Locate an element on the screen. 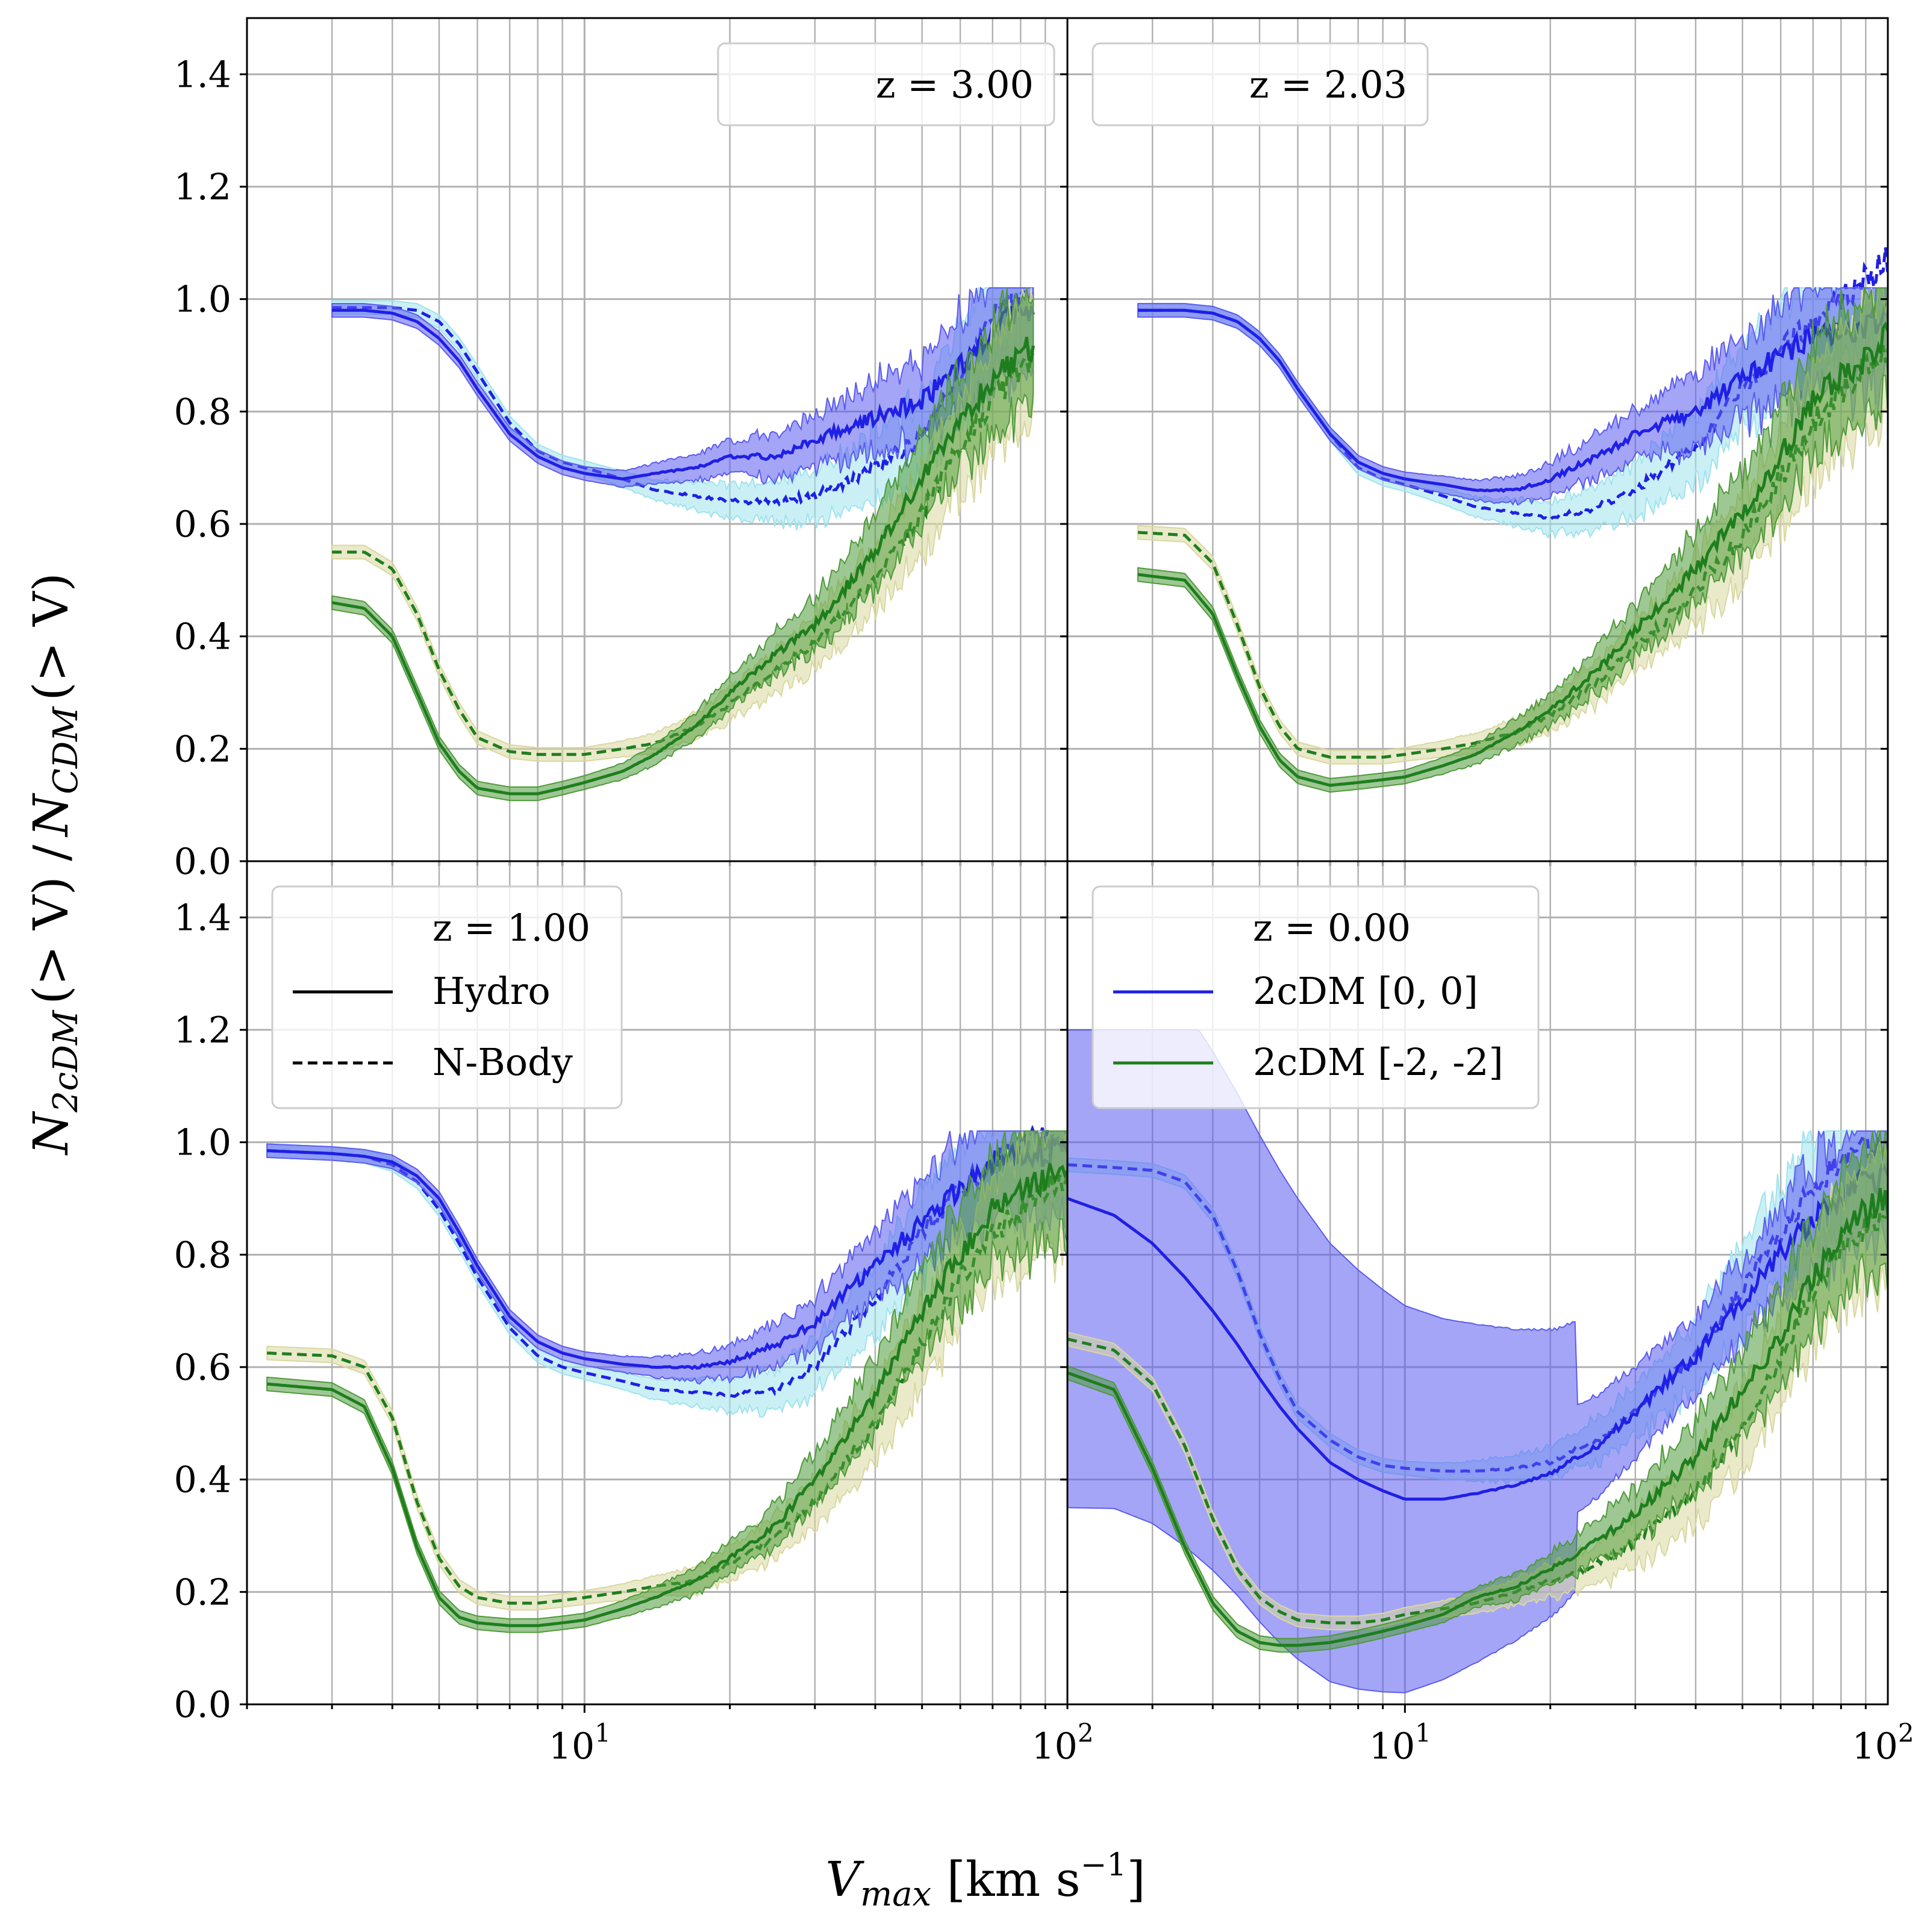  redshift-label: z = 0.00 is located at coordinates (1332, 928).